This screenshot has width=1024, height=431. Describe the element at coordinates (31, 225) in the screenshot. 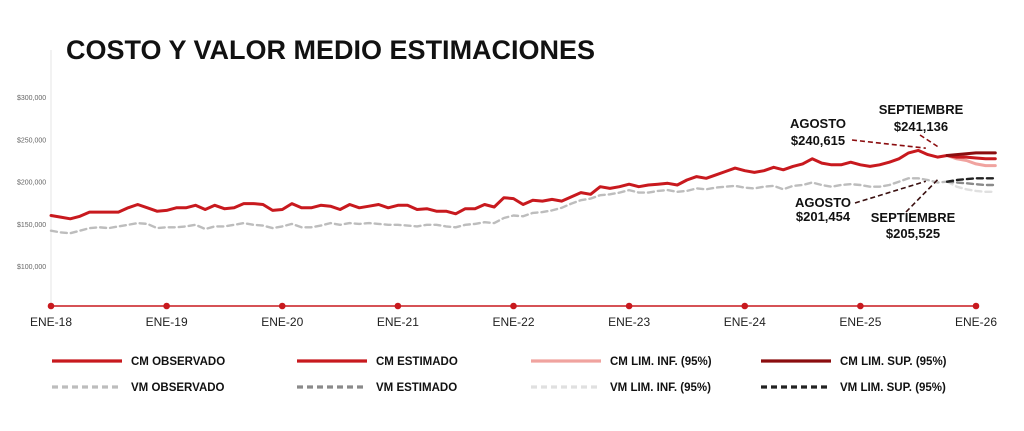

I see `y-tick-label: $150,000` at that location.